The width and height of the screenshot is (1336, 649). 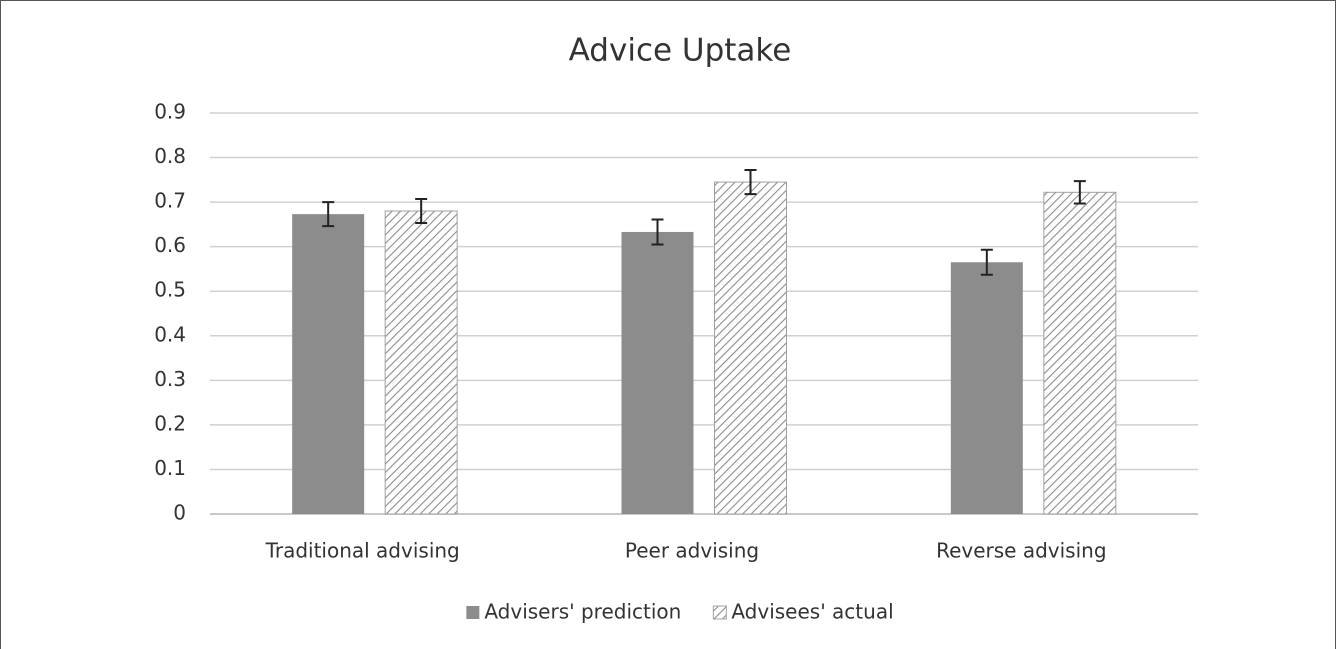 What do you see at coordinates (170, 112) in the screenshot?
I see `y-tick-label: 0.9` at bounding box center [170, 112].